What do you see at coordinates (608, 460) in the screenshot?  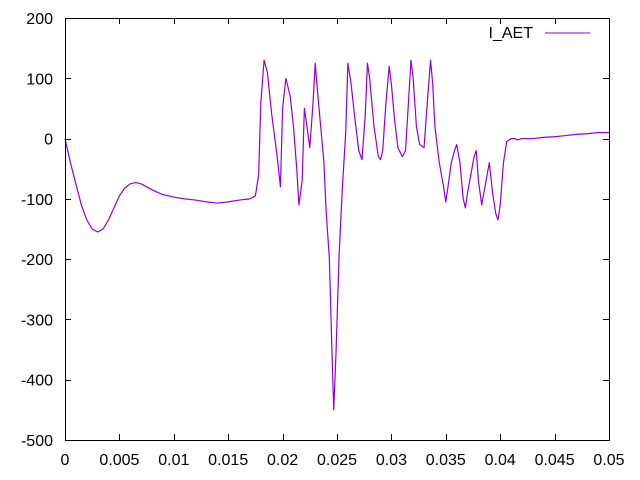 I see `x-tick-label: 0.05` at bounding box center [608, 460].